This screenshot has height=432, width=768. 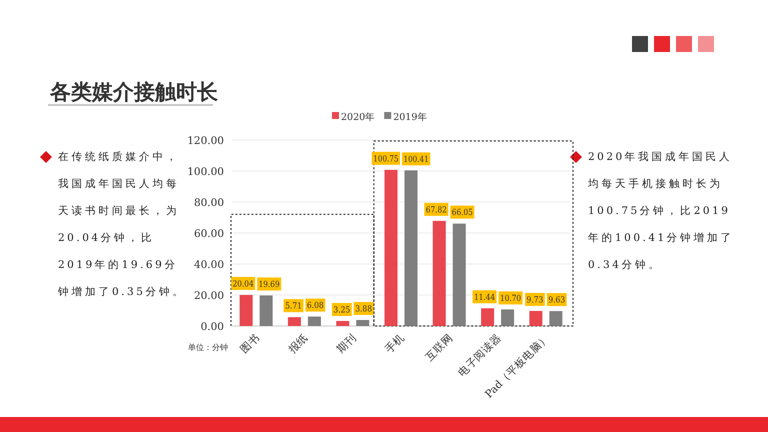 What do you see at coordinates (212, 327) in the screenshot?
I see `y-tick-label: 0.00` at bounding box center [212, 327].